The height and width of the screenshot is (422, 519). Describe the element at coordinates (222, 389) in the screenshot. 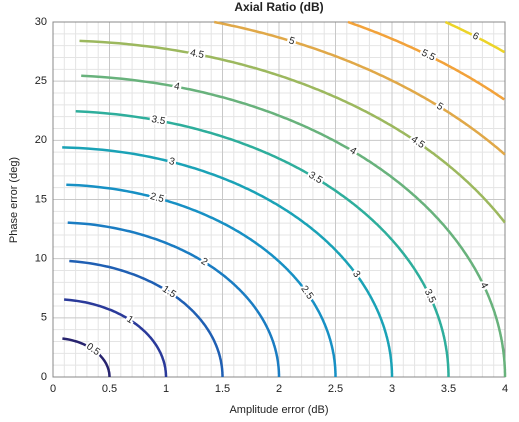

I see `x-tick-label: 1.5` at that location.